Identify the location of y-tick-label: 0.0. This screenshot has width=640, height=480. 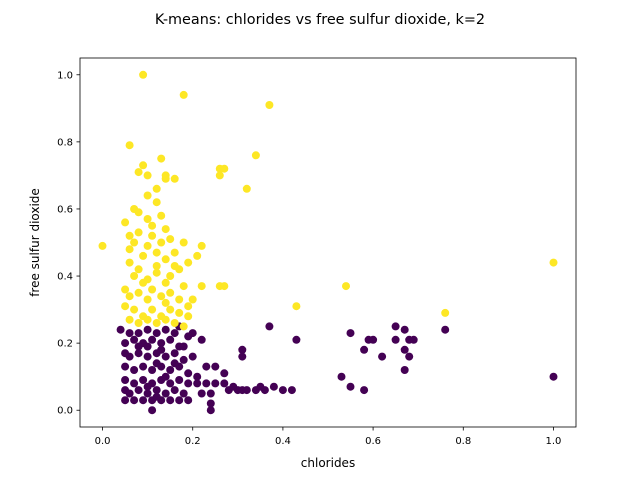
(65, 411).